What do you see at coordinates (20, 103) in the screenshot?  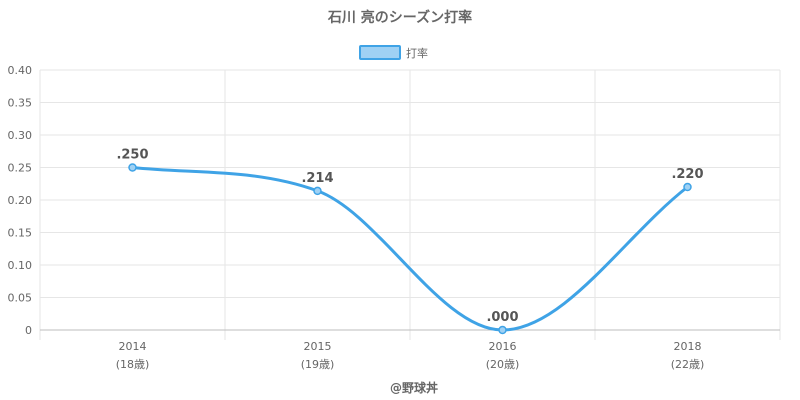 I see `y-tick-label: 0.35` at bounding box center [20, 103].